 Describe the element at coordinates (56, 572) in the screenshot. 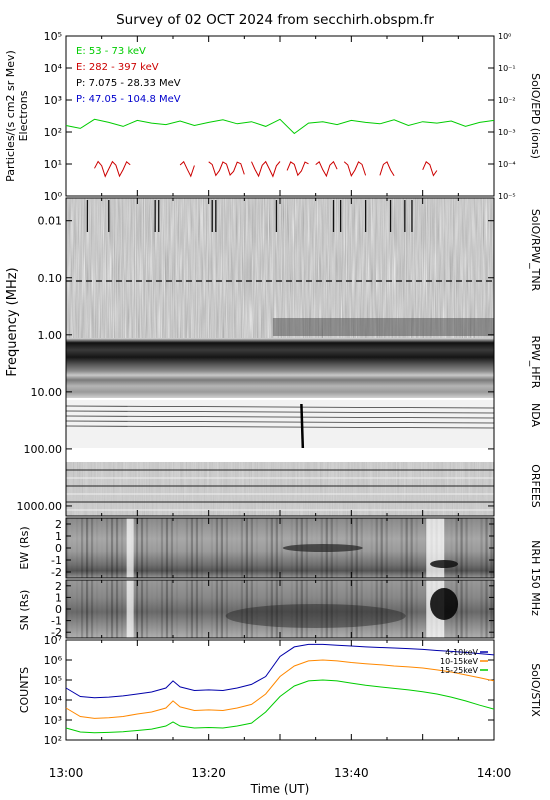

I see `nrh-ew-y-tick-label: -2` at that location.